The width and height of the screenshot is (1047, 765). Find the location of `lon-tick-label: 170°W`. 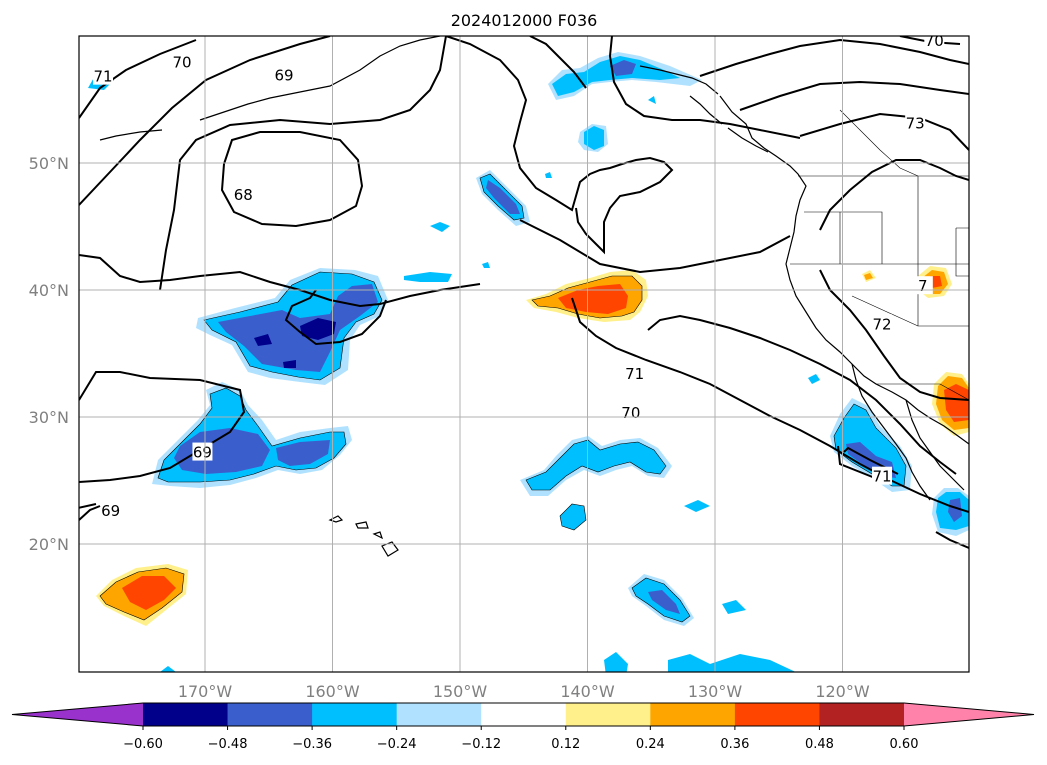

lon-tick-label: 170°W is located at coordinates (205, 691).